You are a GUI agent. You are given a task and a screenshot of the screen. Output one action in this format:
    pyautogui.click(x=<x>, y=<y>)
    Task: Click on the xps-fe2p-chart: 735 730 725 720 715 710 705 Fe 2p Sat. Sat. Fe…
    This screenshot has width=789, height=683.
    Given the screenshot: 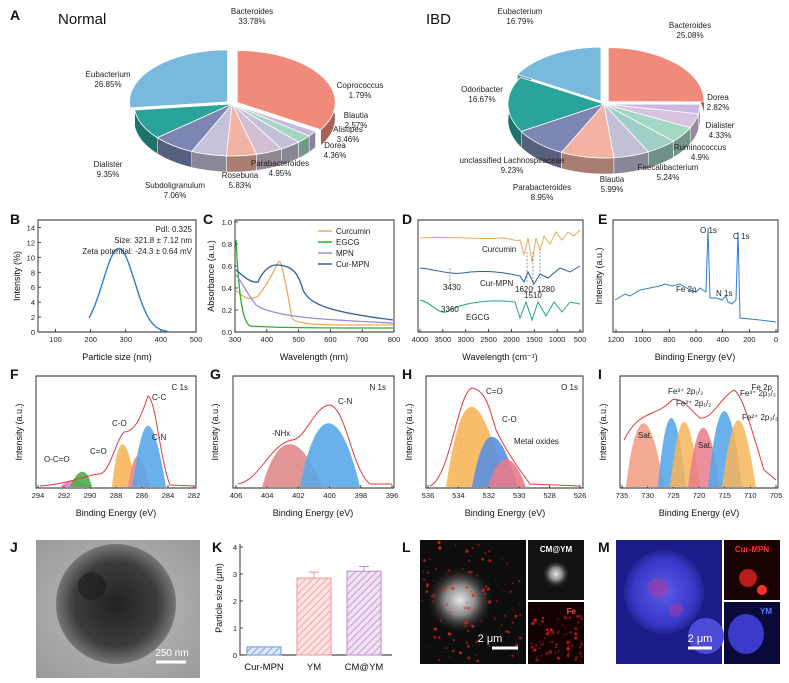 What is the action you would take?
    pyautogui.click(x=690, y=446)
    